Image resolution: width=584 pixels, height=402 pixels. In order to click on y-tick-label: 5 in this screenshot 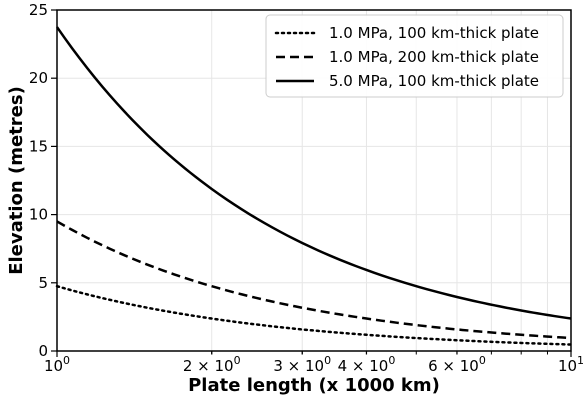, I will do `click(43, 283)`.